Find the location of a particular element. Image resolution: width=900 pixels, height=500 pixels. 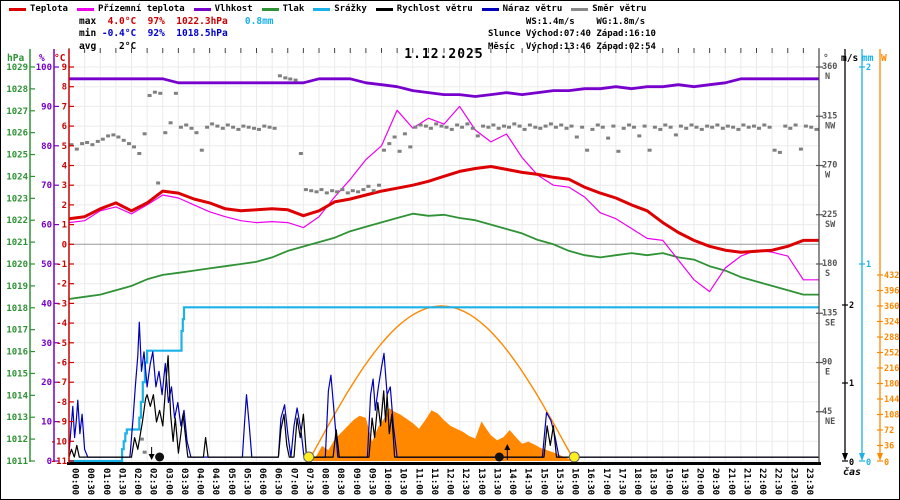

svg-text: 12:30 is located at coordinates (465, 481).